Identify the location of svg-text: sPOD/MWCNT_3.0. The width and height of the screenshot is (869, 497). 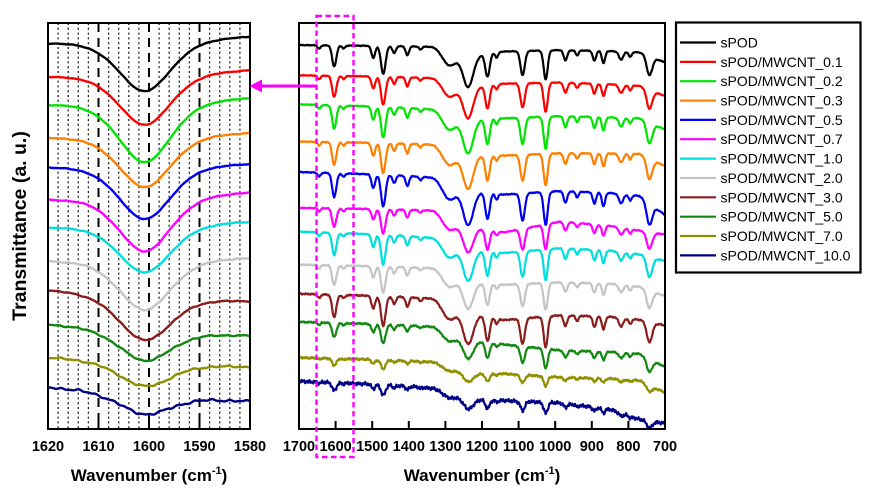
(782, 197).